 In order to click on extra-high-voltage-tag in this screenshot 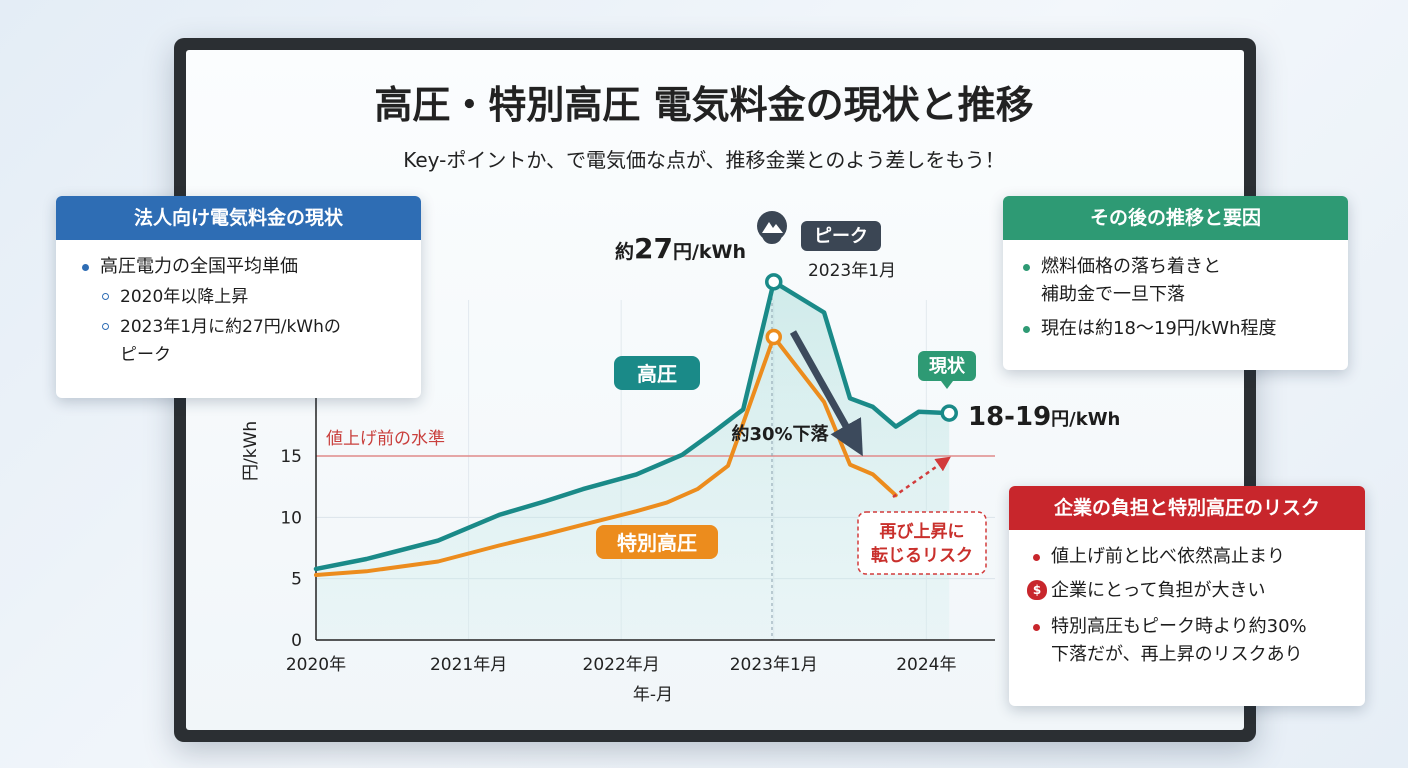, I will do `click(657, 542)`.